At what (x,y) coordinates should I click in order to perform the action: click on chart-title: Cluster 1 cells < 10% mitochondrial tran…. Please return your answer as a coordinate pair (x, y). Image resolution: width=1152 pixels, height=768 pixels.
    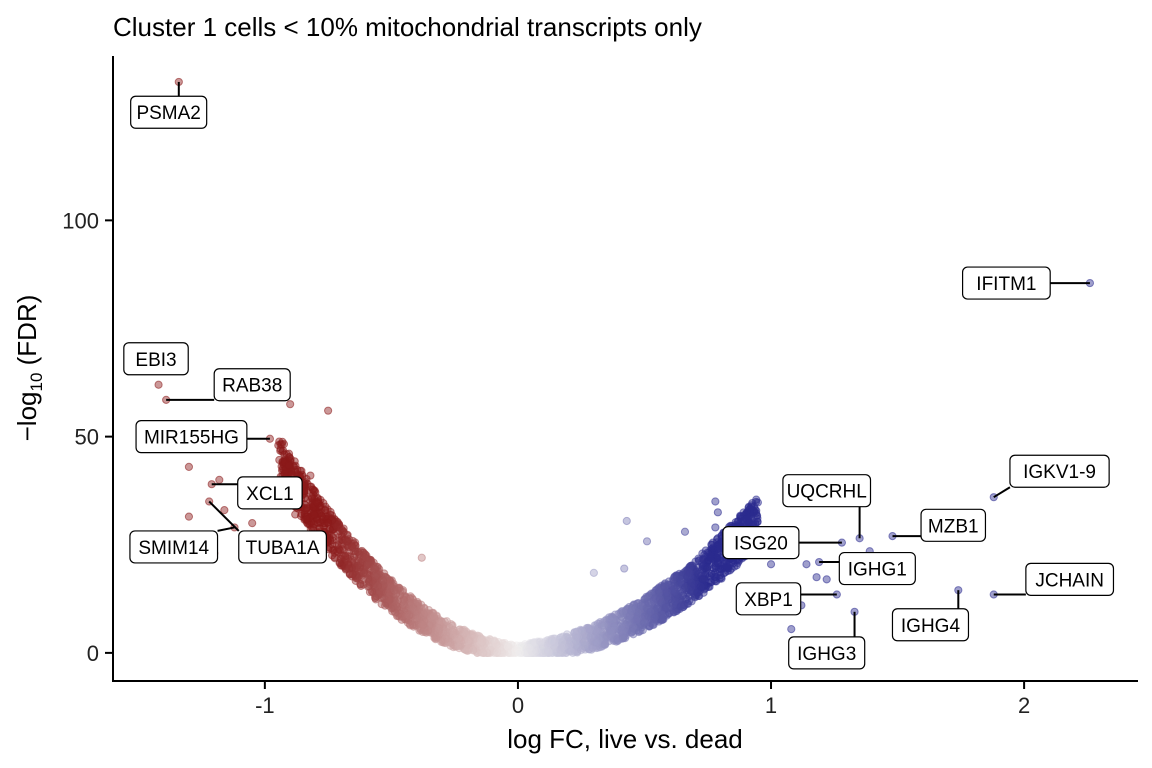
    Looking at the image, I should click on (407, 27).